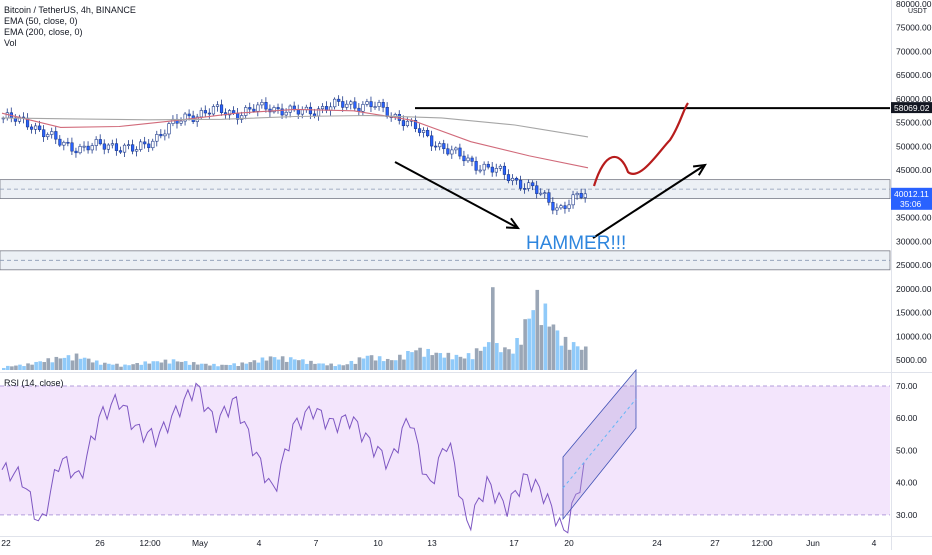  What do you see at coordinates (316, 543) in the screenshot?
I see `time-tick-label: 7` at bounding box center [316, 543].